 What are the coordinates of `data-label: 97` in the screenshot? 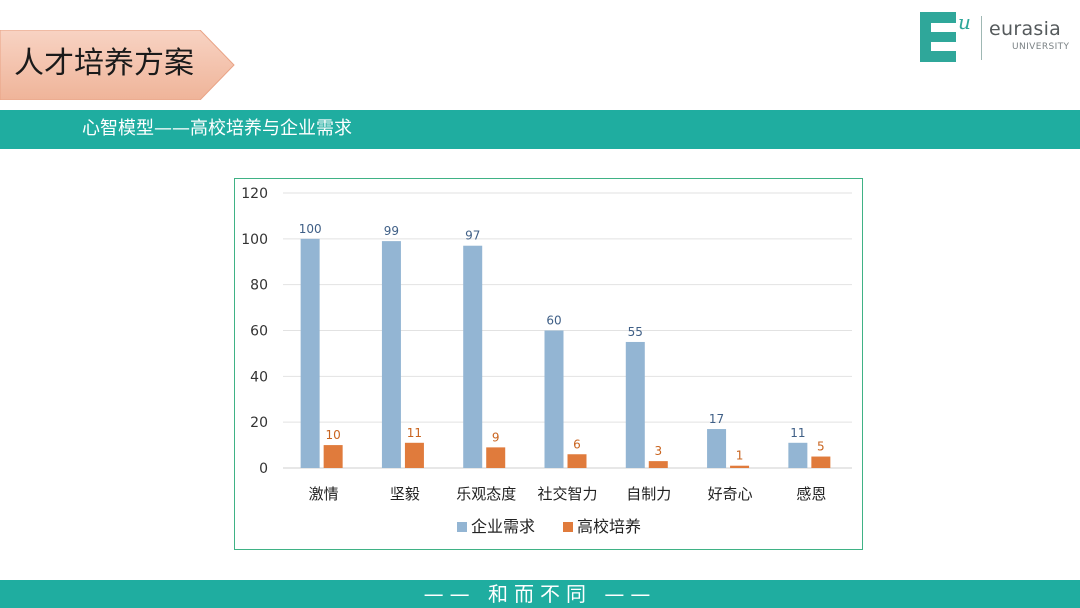 It's located at (472, 236).